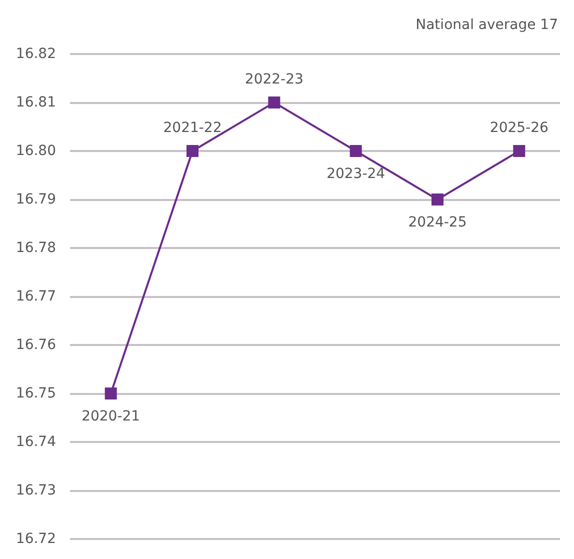  Describe the element at coordinates (356, 174) in the screenshot. I see `x-tick-label: 2023-24` at that location.